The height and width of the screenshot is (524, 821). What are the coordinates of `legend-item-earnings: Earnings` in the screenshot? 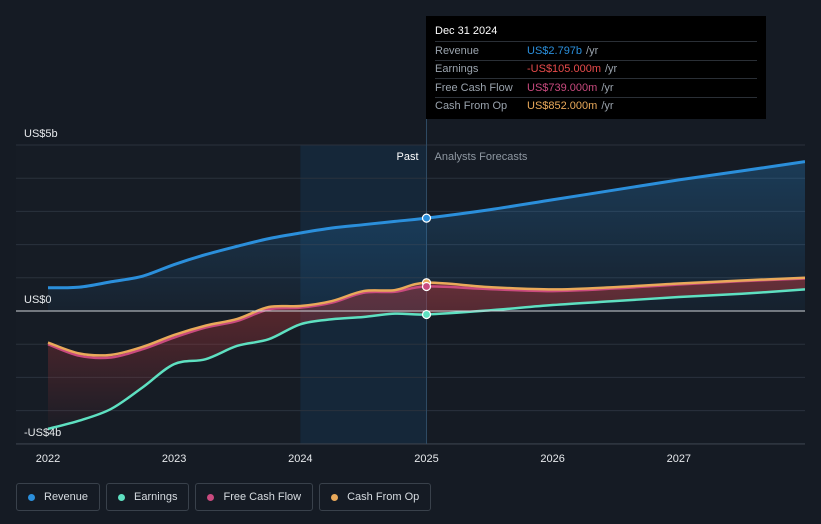 It's located at (148, 497).